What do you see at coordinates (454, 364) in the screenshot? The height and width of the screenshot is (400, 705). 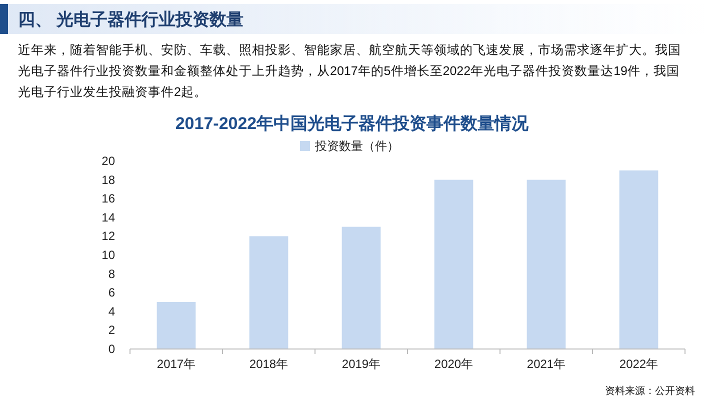 I see `x-tick-label: 2020年` at bounding box center [454, 364].